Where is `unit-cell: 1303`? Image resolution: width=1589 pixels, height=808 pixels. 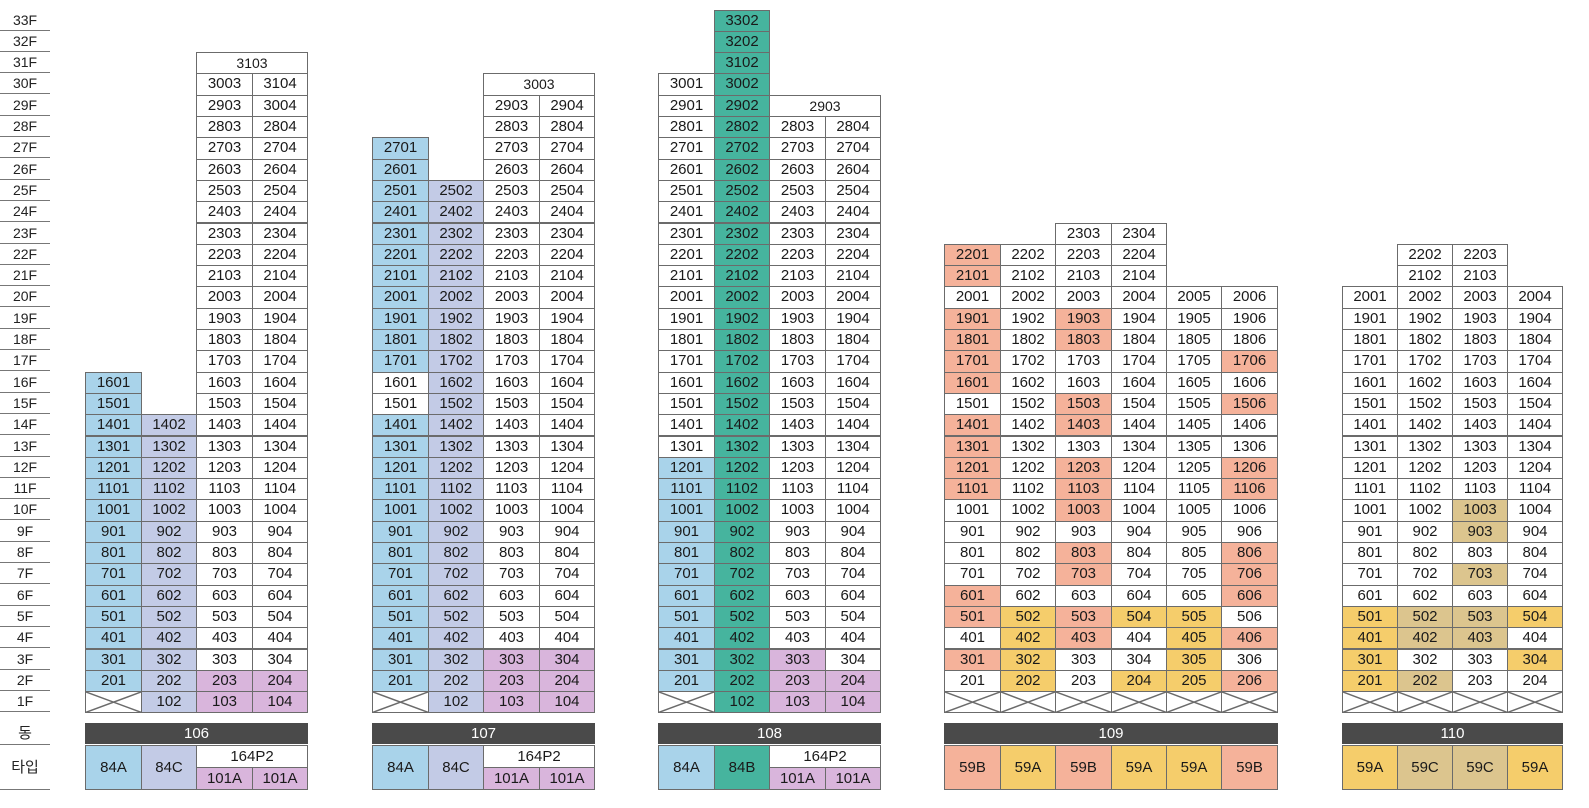 unit-cell: 1303 is located at coordinates (511, 446).